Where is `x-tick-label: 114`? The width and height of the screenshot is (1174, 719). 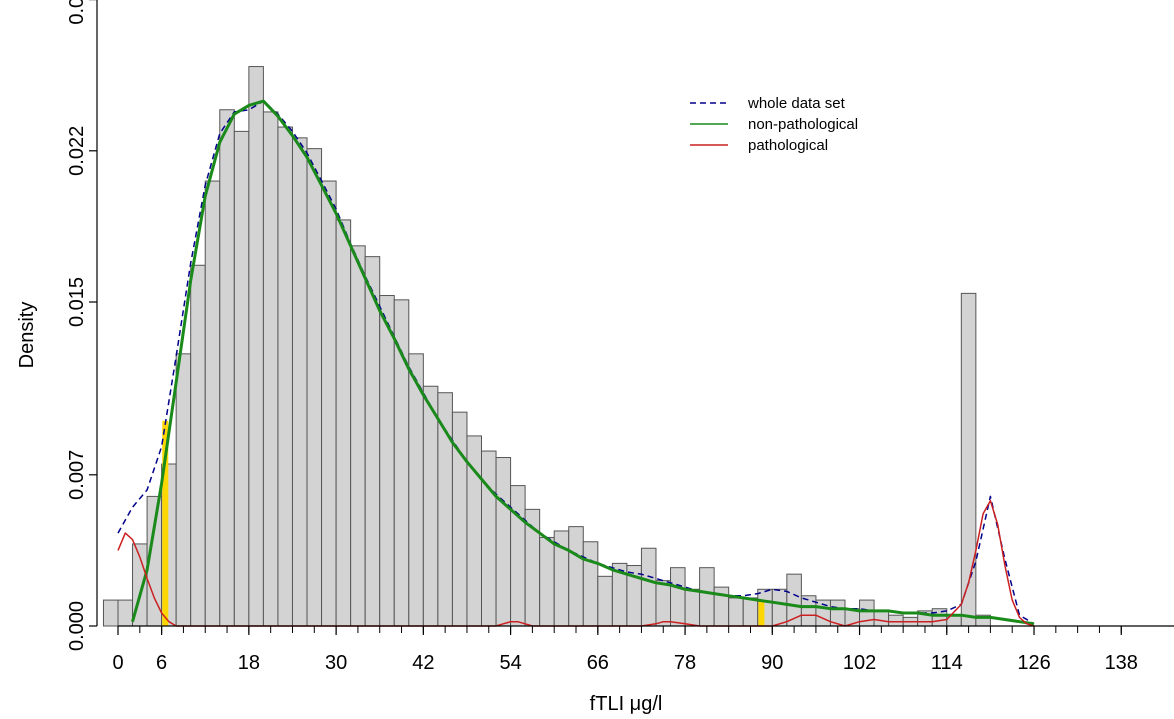
x-tick-label: 114 is located at coordinates (947, 663).